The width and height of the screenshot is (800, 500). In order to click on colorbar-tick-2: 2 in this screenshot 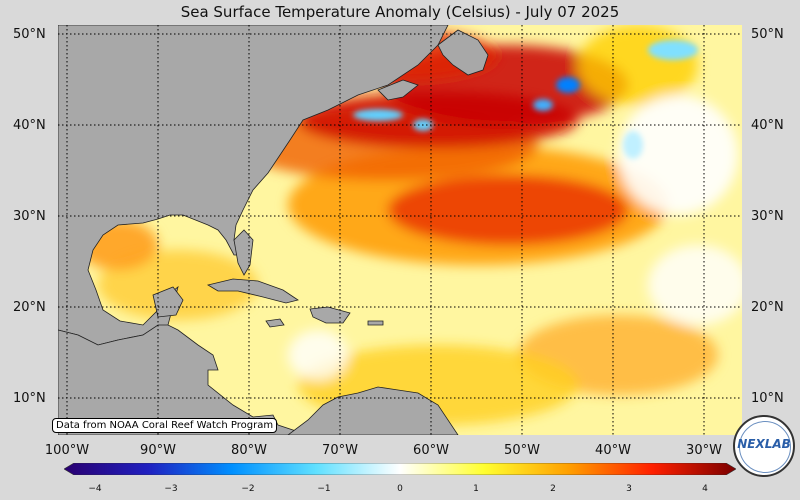, I will do `click(553, 489)`.